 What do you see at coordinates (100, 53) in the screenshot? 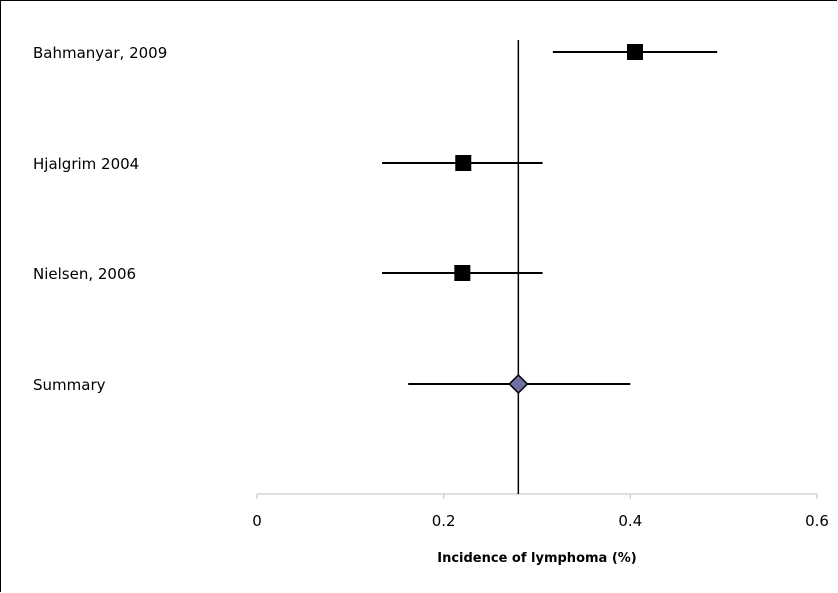
I see `study-label: Bahmanyar, 2009` at bounding box center [100, 53].